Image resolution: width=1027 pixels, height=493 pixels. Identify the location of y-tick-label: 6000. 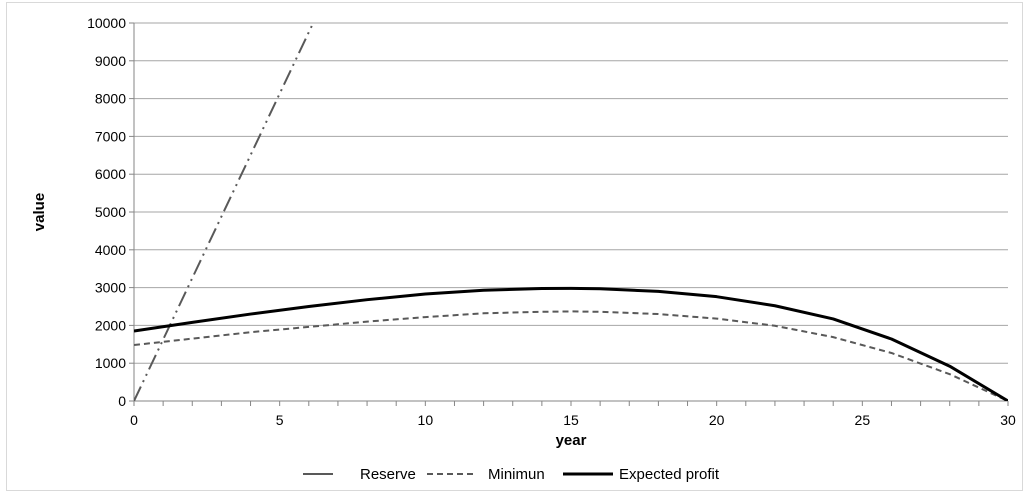
(110, 174).